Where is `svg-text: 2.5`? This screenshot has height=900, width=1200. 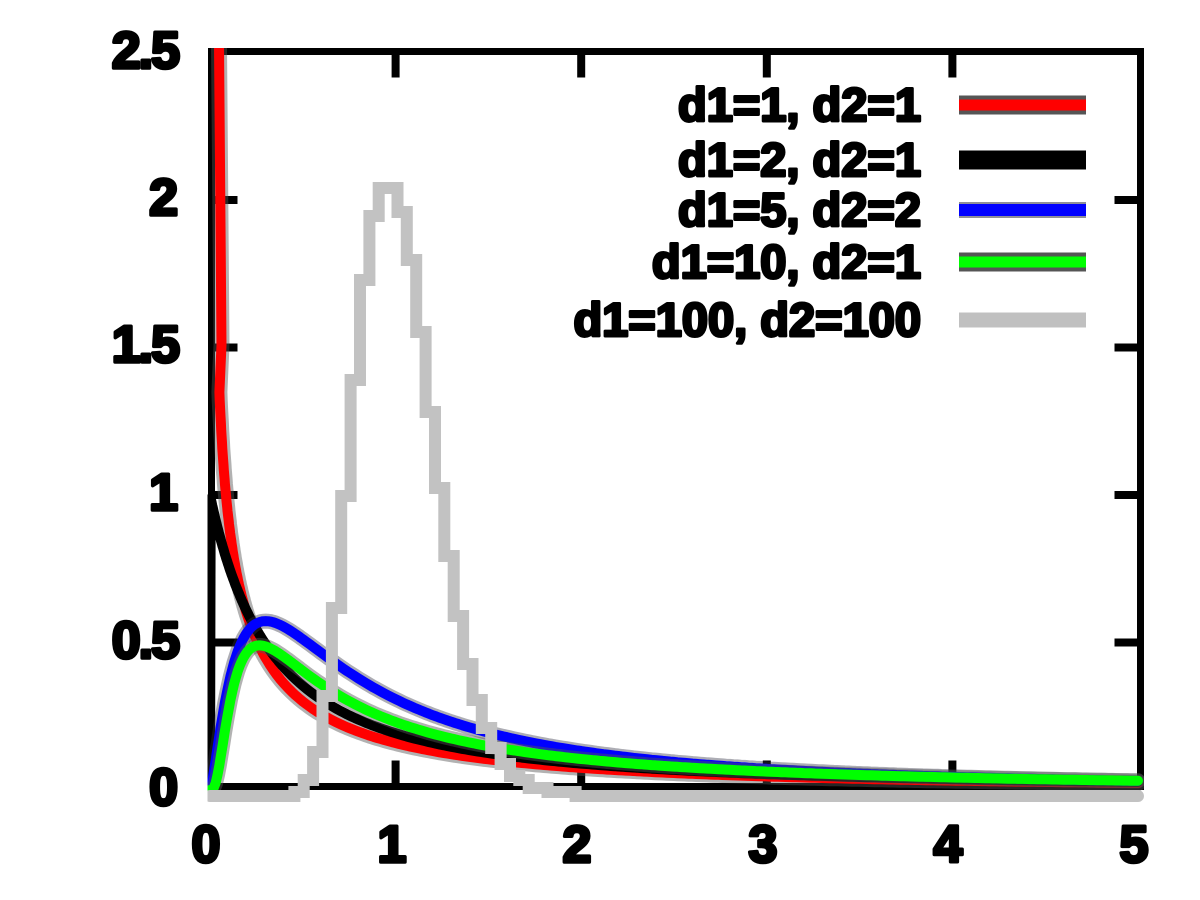 svg-text: 2.5 is located at coordinates (145, 51).